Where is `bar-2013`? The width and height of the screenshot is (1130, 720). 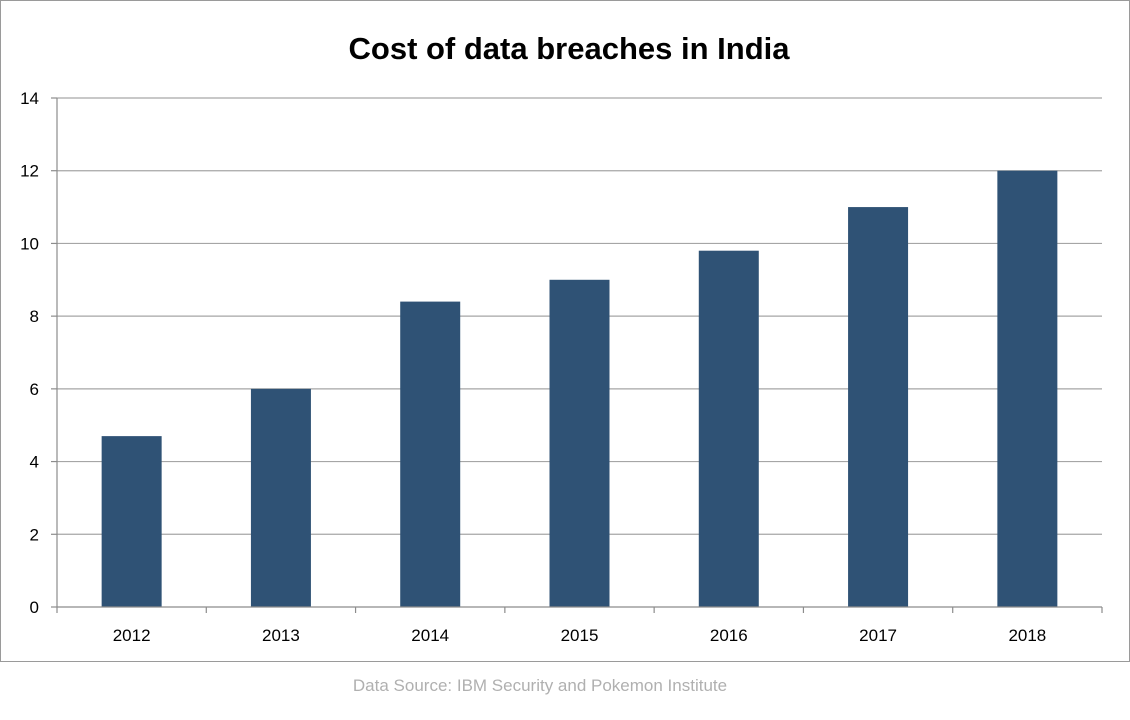 bar-2013 is located at coordinates (280, 497).